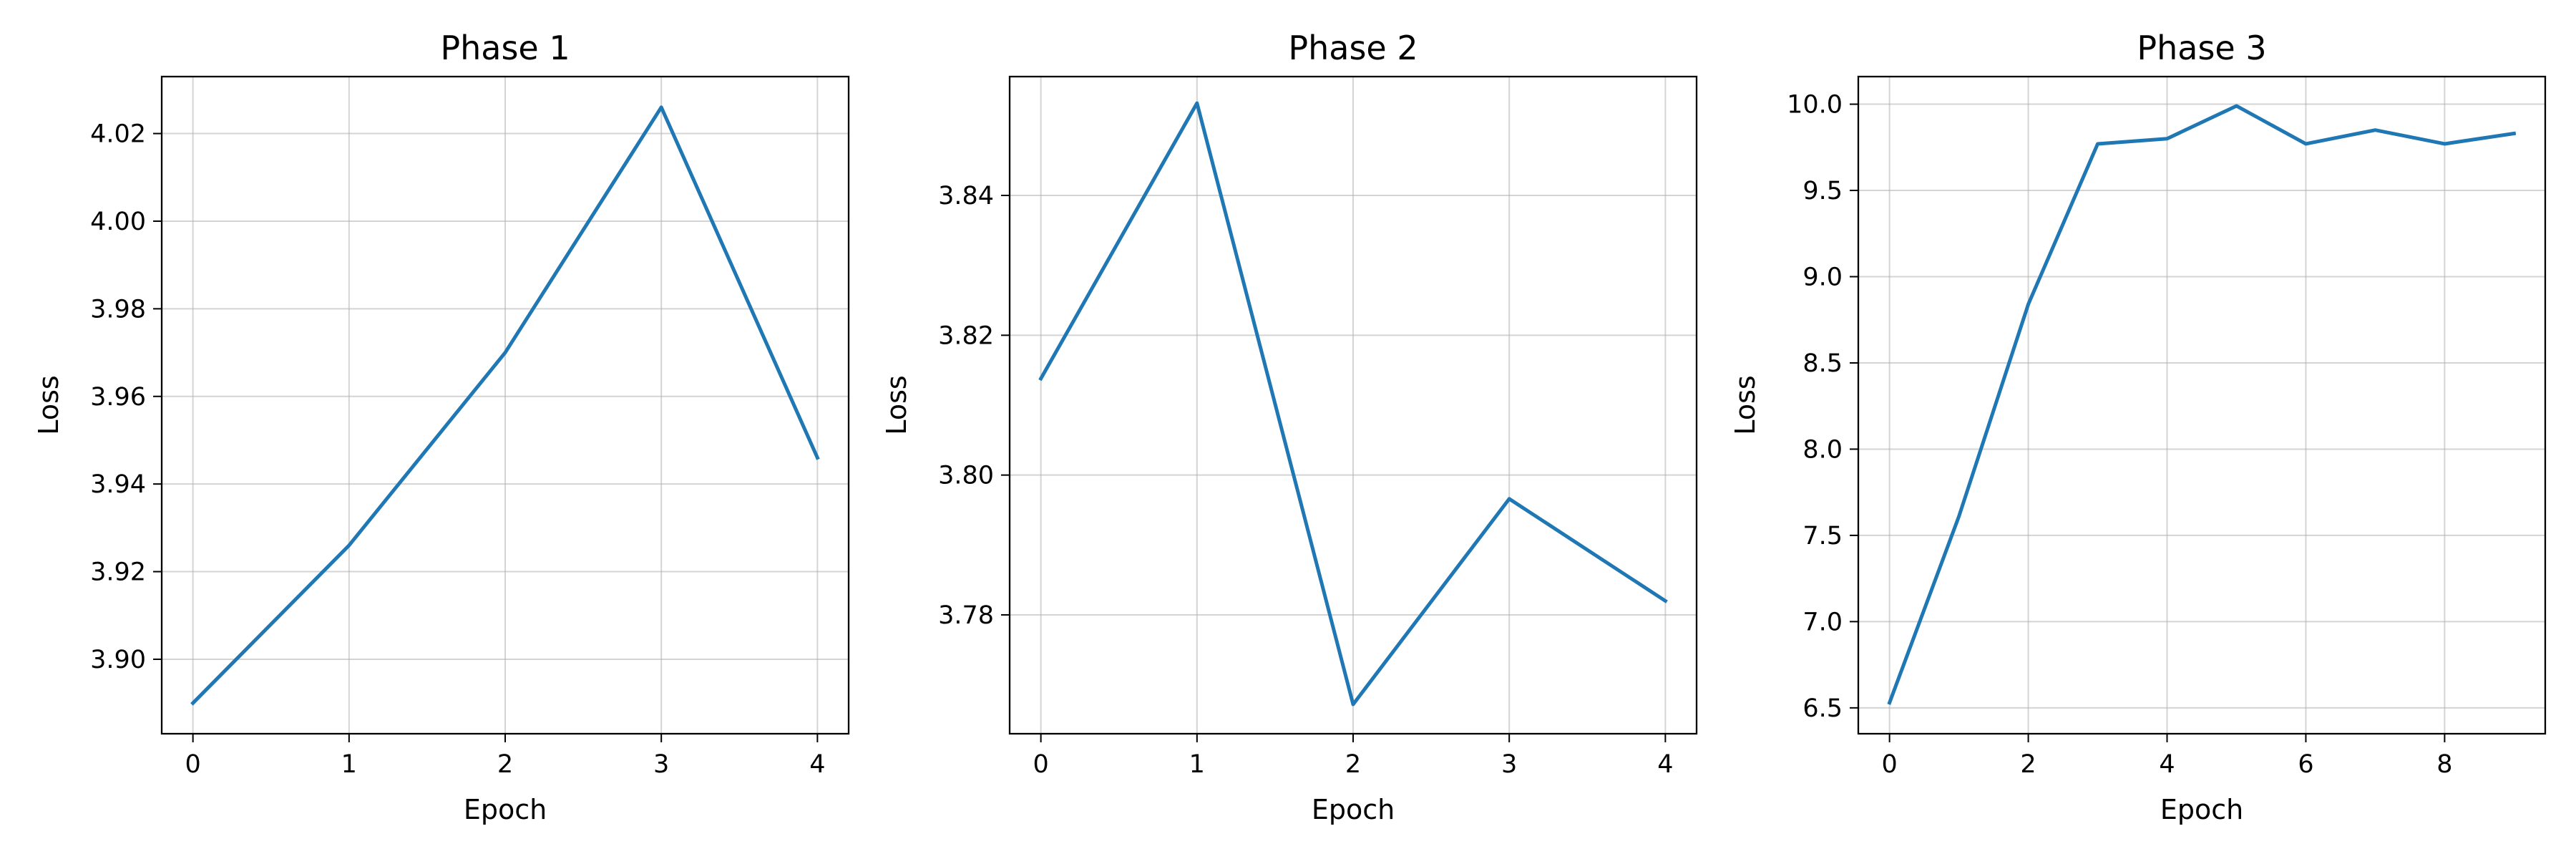 The height and width of the screenshot is (859, 2576). Describe the element at coordinates (1822, 277) in the screenshot. I see `y-tick-label: 9.0` at that location.